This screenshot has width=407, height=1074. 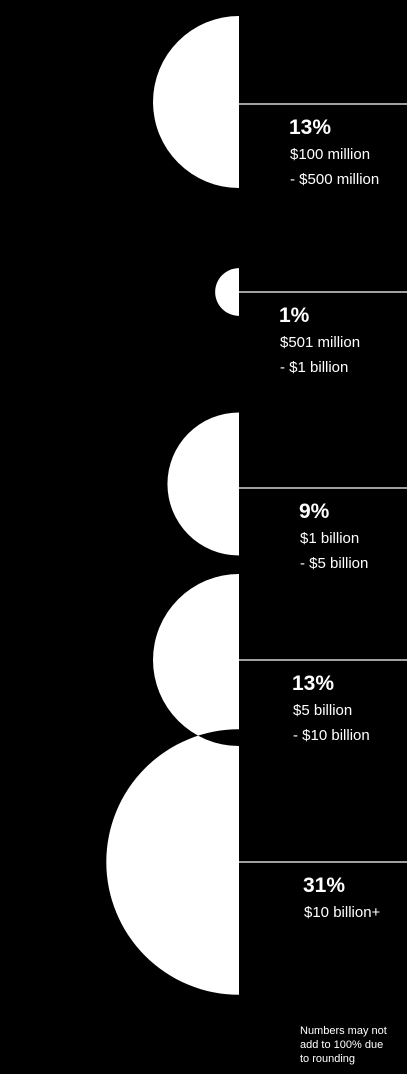 What do you see at coordinates (294, 315) in the screenshot?
I see `percent-label-2: 1%` at bounding box center [294, 315].